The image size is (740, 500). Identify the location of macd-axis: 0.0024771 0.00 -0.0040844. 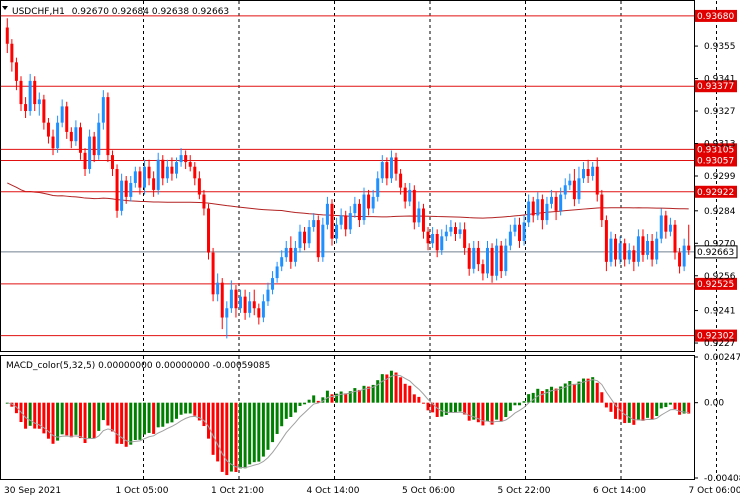
(717, 418).